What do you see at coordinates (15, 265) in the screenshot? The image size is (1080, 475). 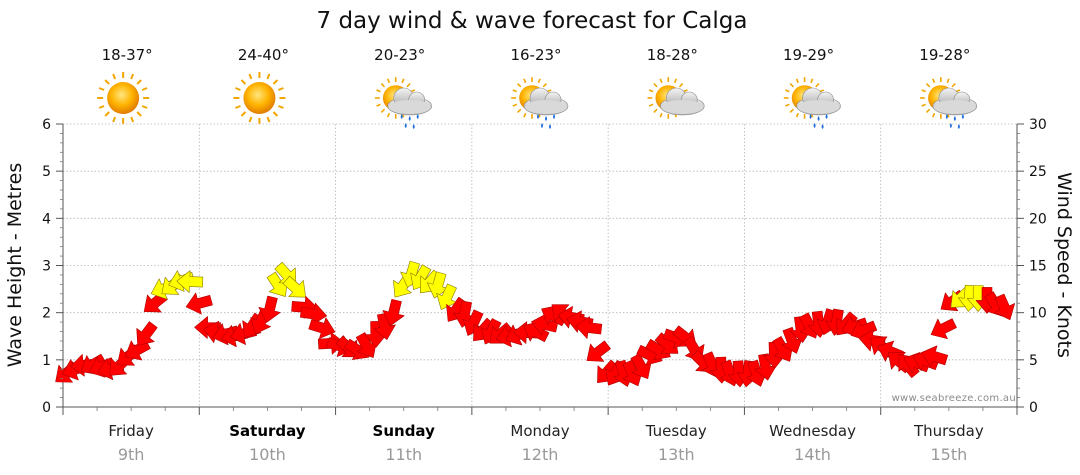 I see `y-axis-left-title: Wave Height - Metres` at bounding box center [15, 265].